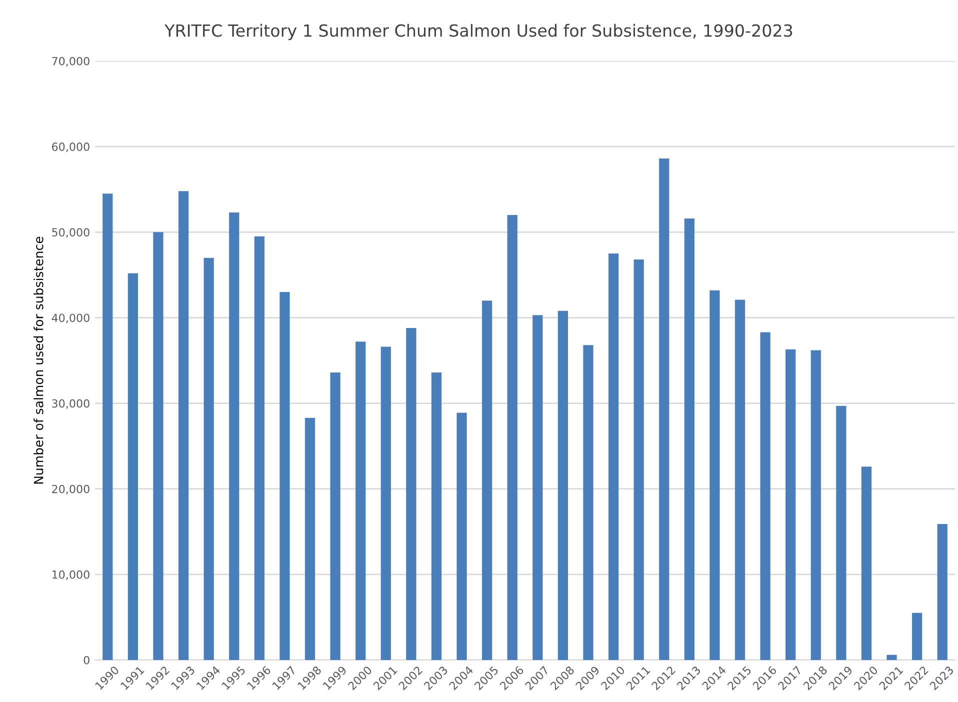 The height and width of the screenshot is (702, 958). What do you see at coordinates (87, 660) in the screenshot?
I see `y-tick-label: 0` at bounding box center [87, 660].